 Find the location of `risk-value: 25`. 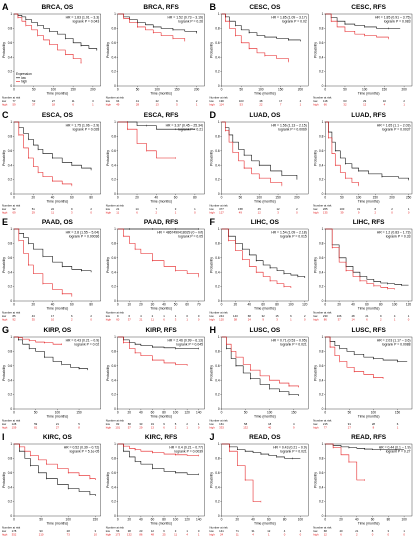

risk-value: 25 is located at coordinates (164, 534).